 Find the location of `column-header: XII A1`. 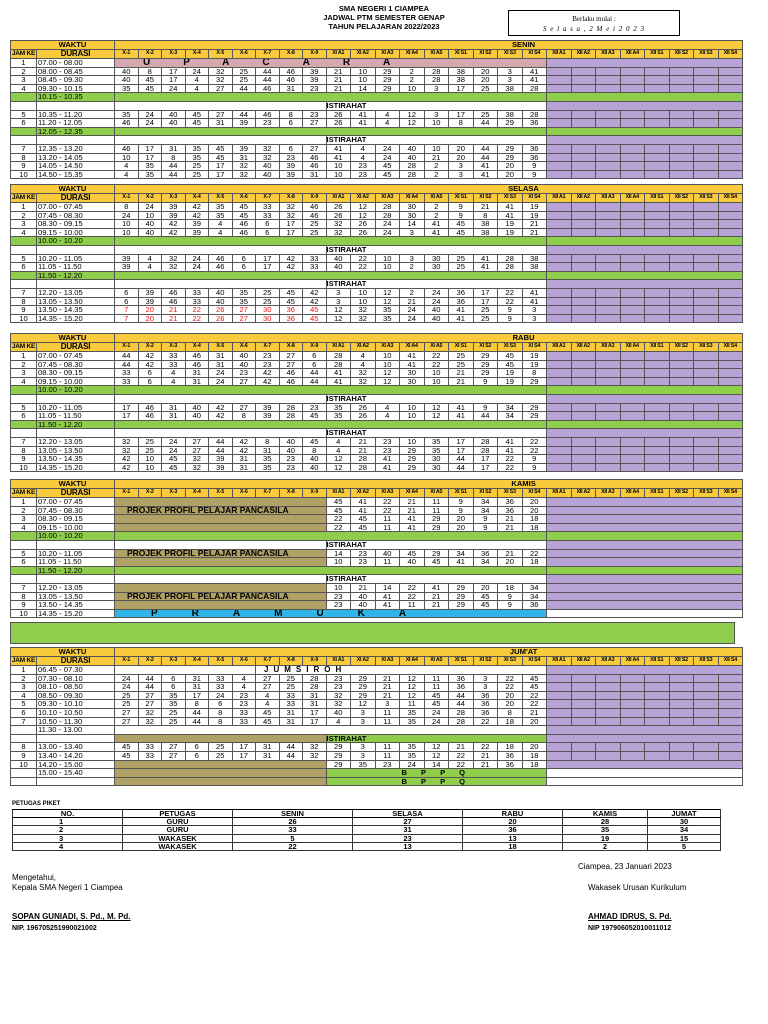

column-header: XII A1 is located at coordinates (559, 661).